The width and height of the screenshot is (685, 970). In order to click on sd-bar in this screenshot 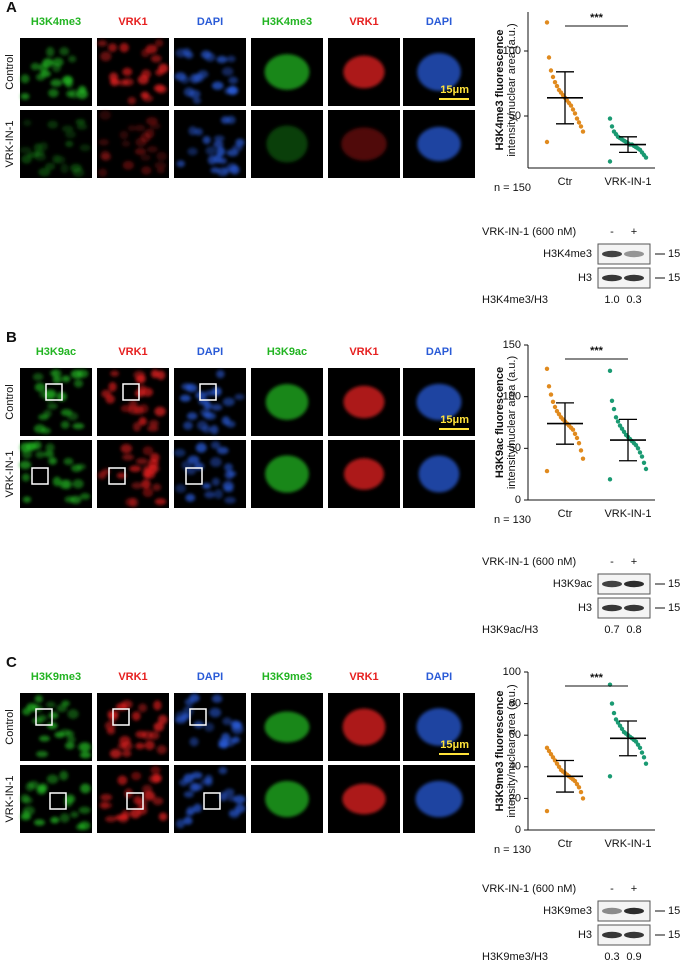, I will do `click(565, 423)`.